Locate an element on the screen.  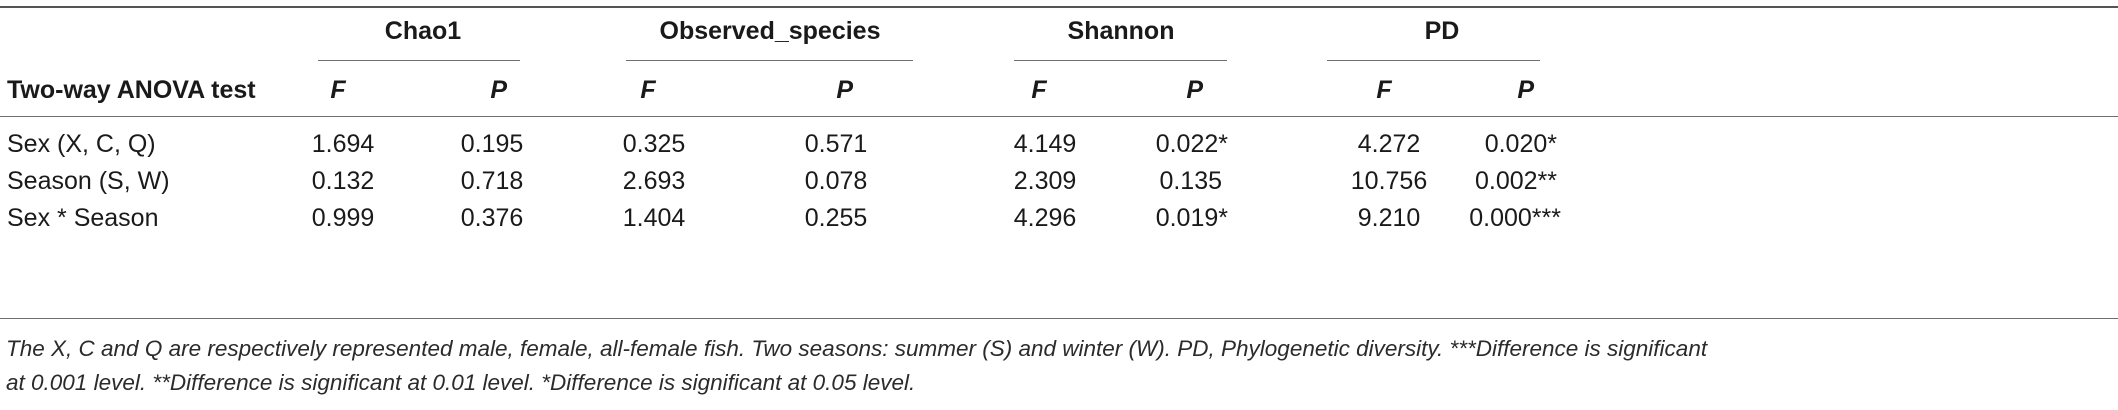
table-cell: 4.272 is located at coordinates (1389, 144).